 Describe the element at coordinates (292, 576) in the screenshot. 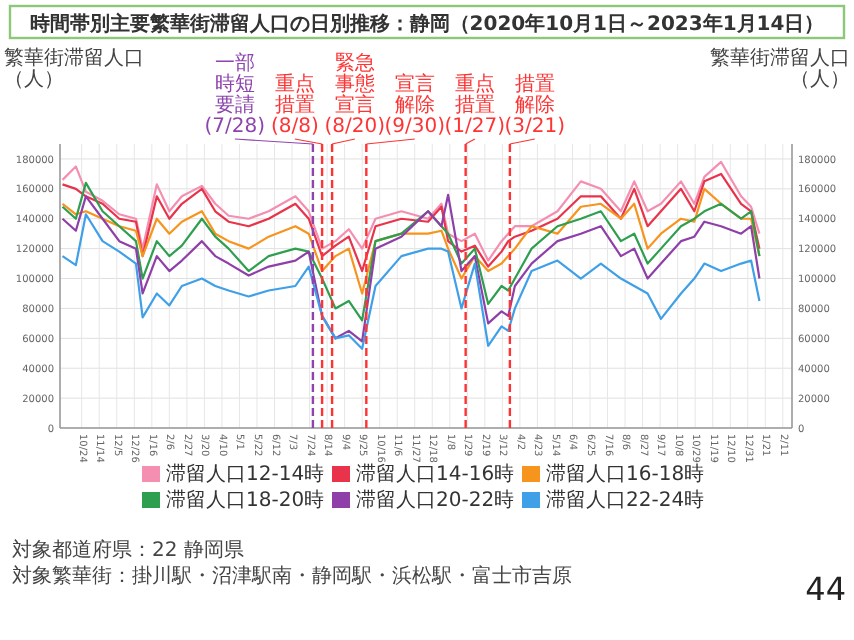

I see `text: 対象繁華街：掛川駅・沼津駅南・静岡駅・浜松駅・富士市吉原` at that location.